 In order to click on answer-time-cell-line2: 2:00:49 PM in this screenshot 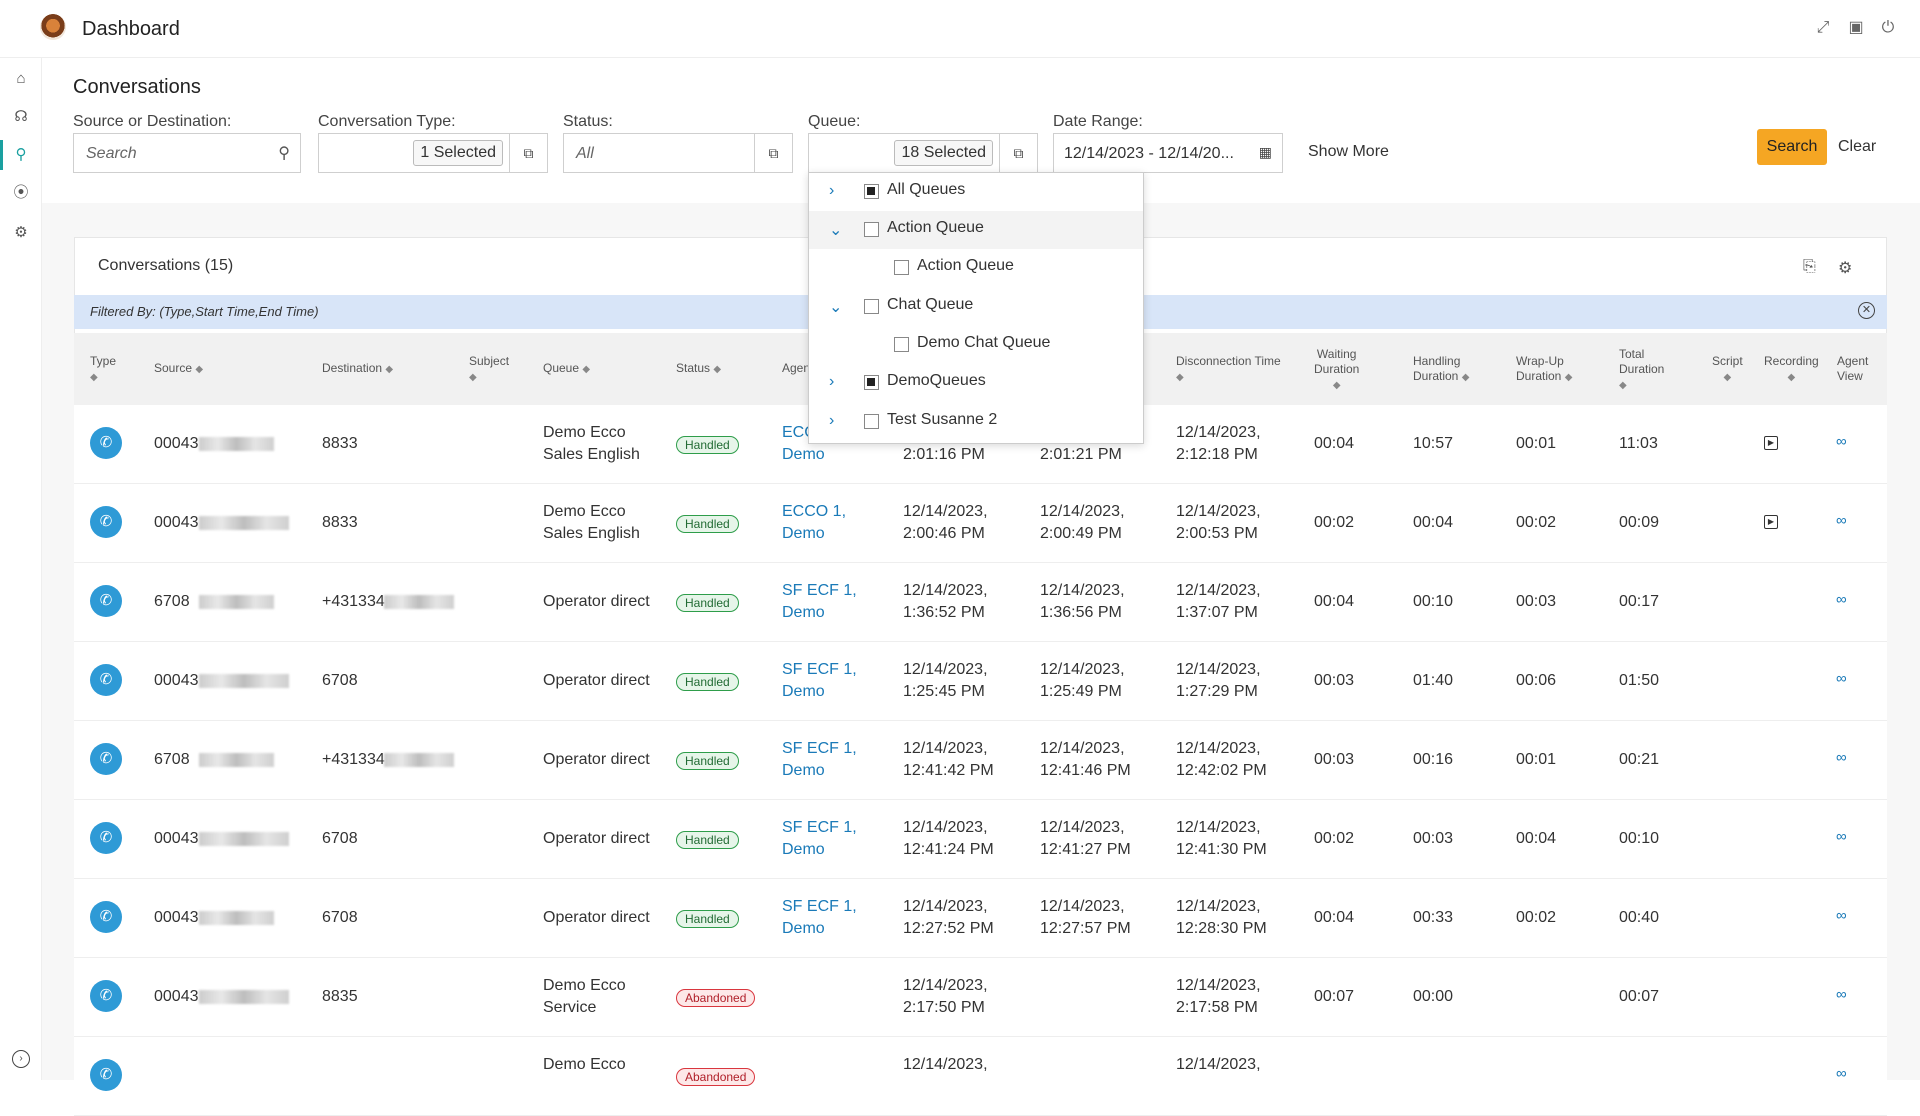, I will do `click(1081, 533)`.